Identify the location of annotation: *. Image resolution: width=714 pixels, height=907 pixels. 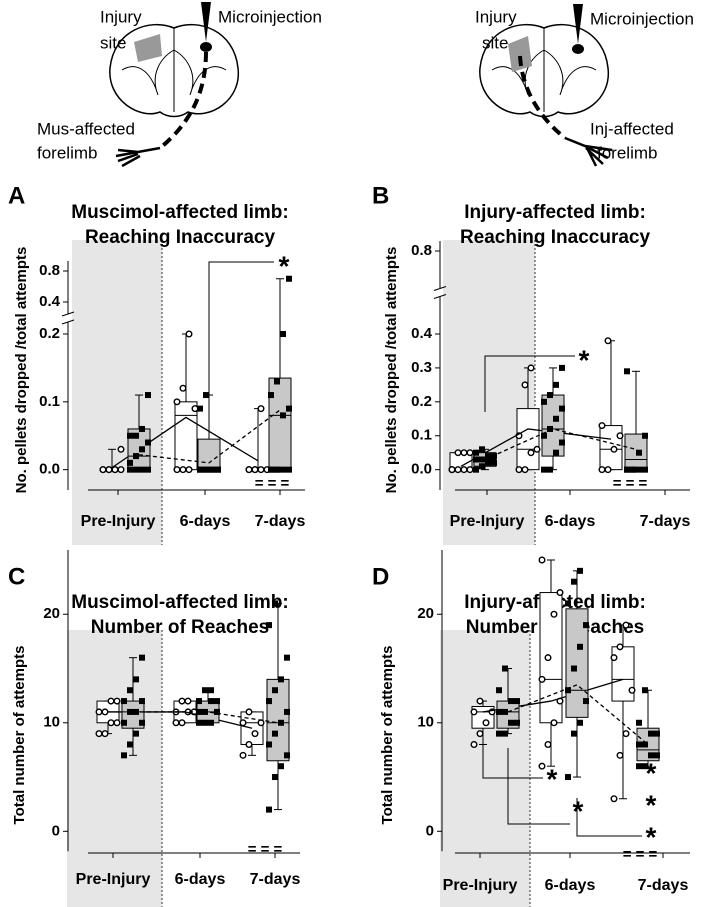
(584, 359).